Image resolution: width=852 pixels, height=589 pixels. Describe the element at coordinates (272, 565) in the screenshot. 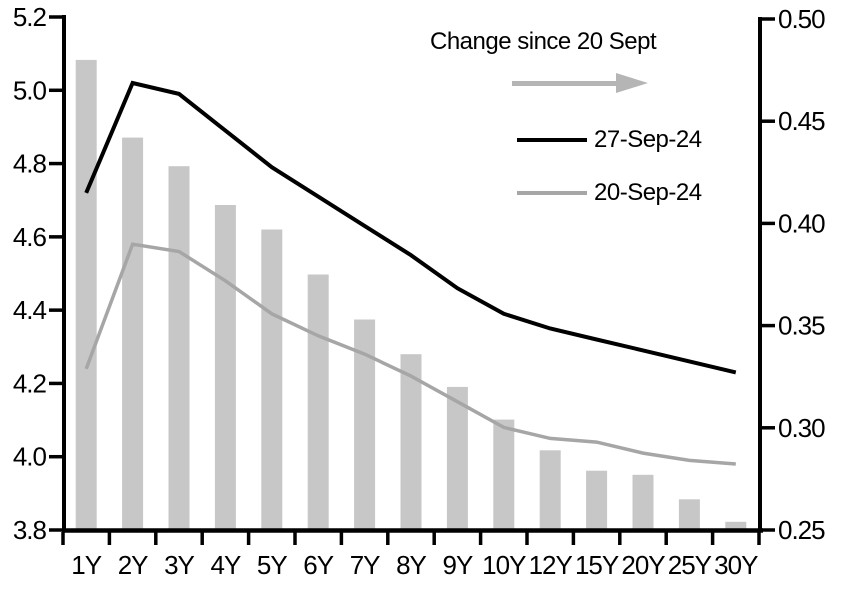

I see `x-axis-label-5Y: 5Y` at that location.